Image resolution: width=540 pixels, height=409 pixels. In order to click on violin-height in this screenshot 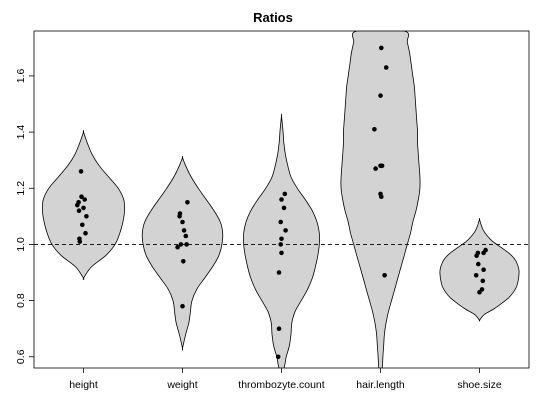, I will do `click(83, 205)`.